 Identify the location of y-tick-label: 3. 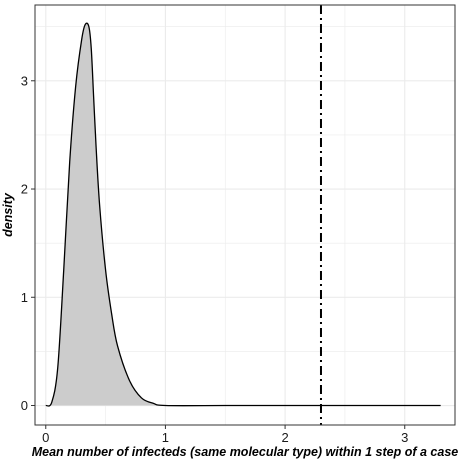
(24, 80).